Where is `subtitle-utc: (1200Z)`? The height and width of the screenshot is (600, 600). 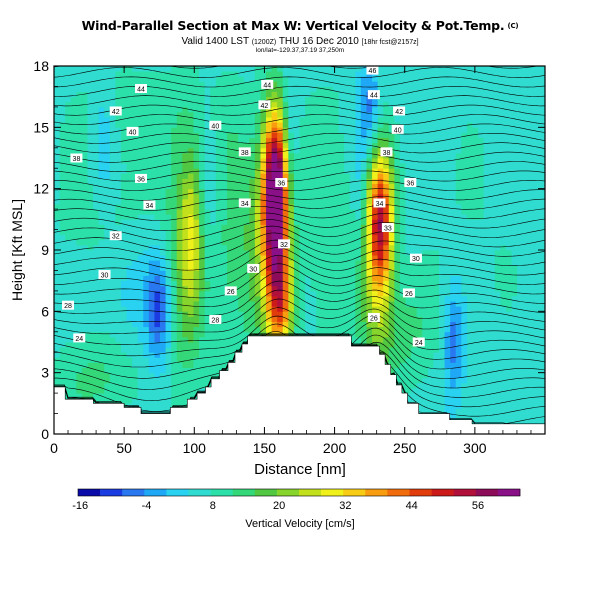
subtitle-utc: (1200Z) is located at coordinates (264, 42).